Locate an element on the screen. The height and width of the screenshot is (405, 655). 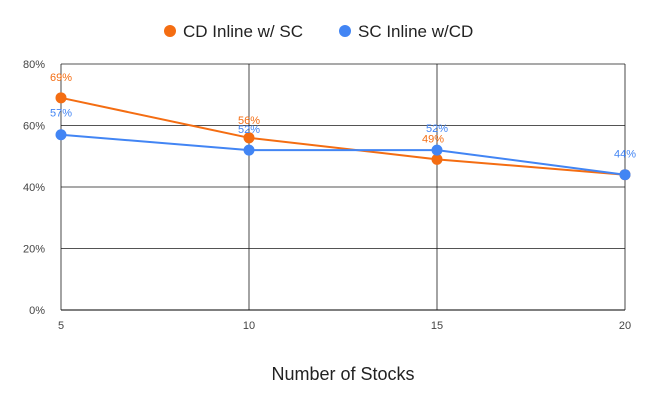
y-tick-label: 0% is located at coordinates (37, 311).